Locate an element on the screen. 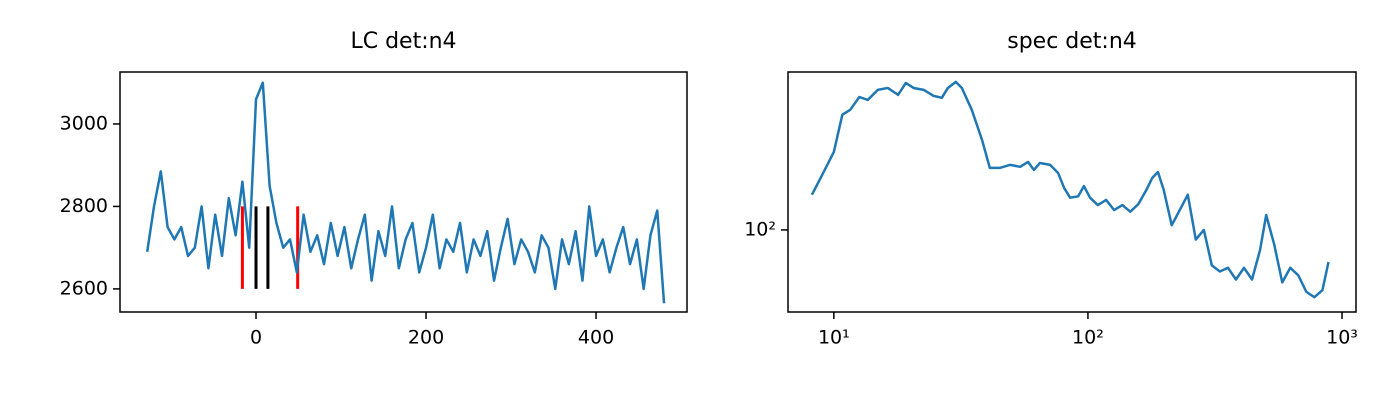 This screenshot has width=1400, height=400. y-tick-label: 2800 is located at coordinates (84, 206).